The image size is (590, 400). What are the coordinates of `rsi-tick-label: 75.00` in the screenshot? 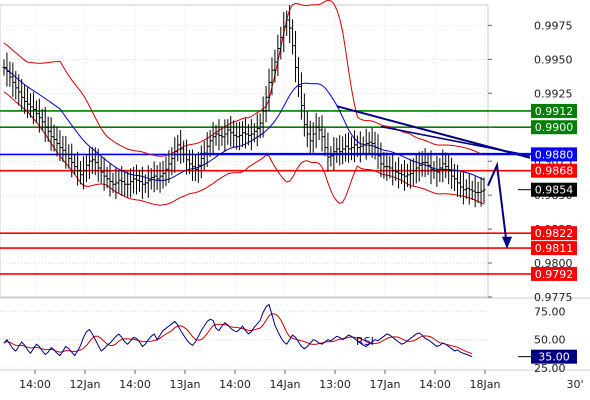 It's located at (550, 311).